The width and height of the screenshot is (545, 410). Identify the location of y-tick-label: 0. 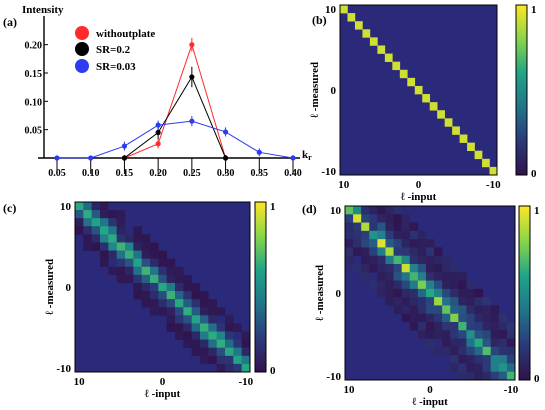
(69, 288).